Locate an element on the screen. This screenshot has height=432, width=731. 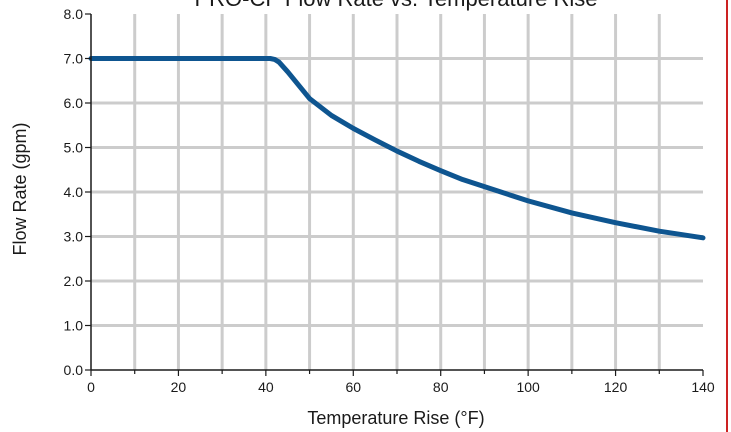
x-tick-label: 0 is located at coordinates (91, 387).